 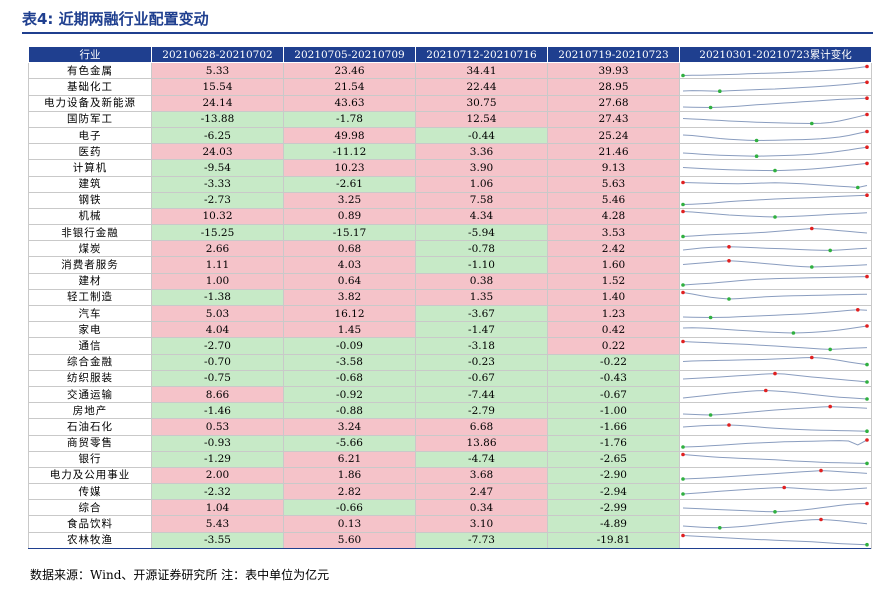 I want to click on value-cell-w2: -11.12, so click(x=349, y=152).